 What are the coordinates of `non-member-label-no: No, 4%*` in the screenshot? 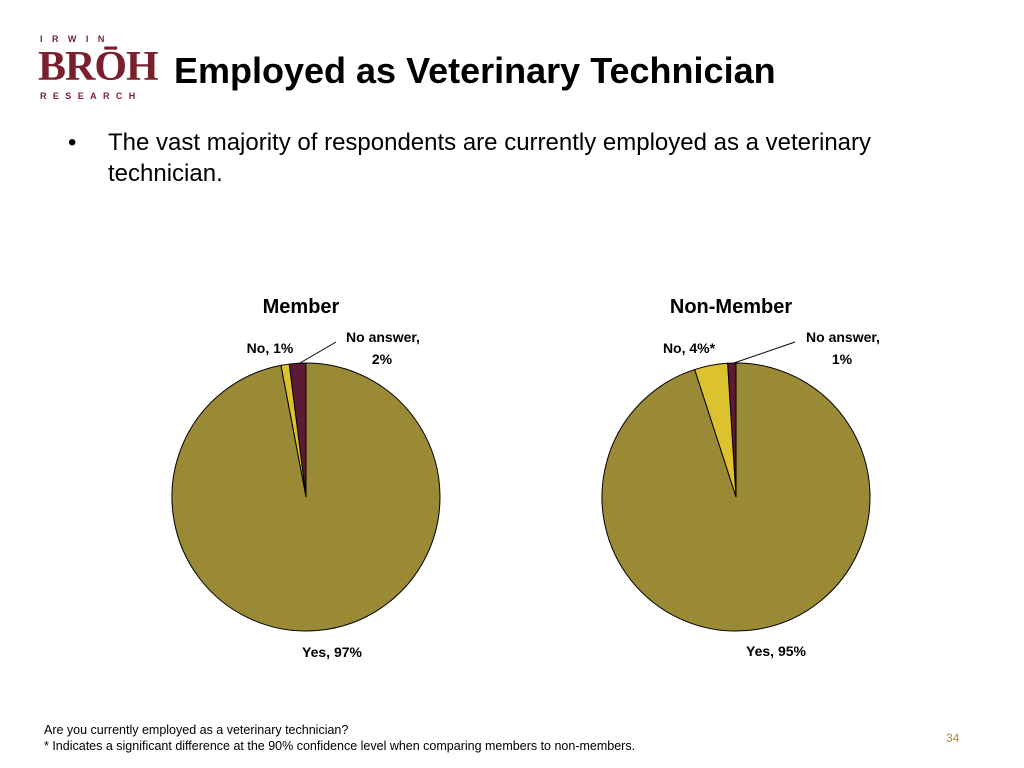 It's located at (689, 348).